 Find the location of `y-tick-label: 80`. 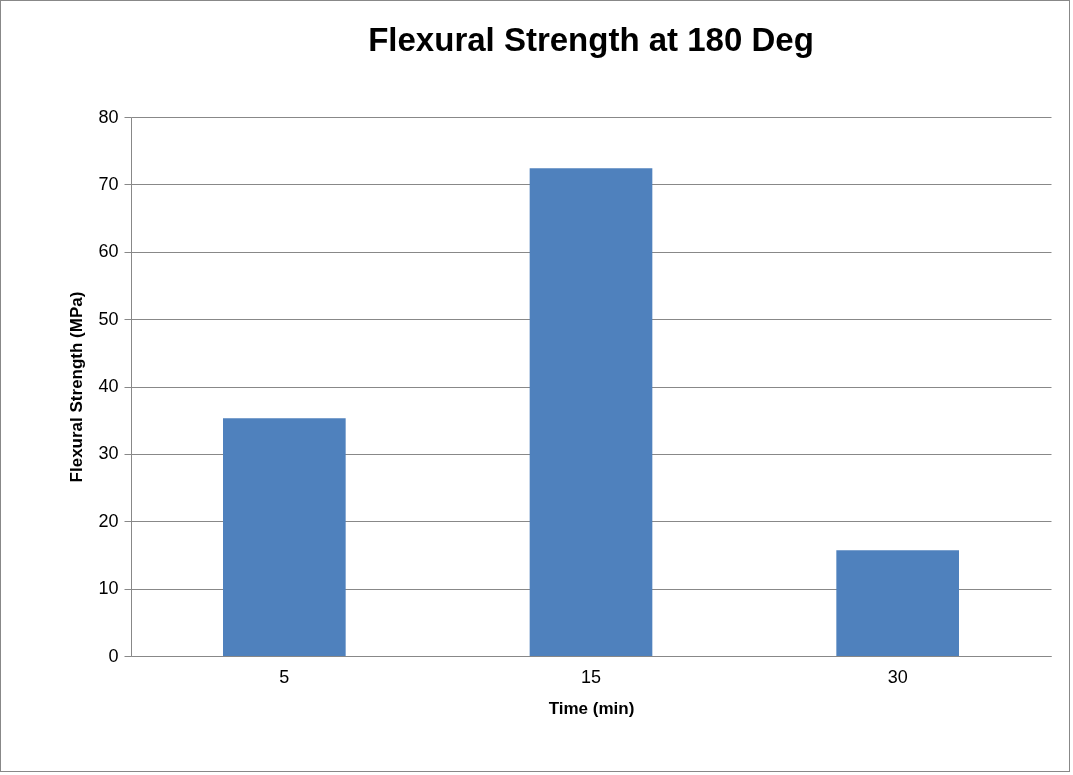

y-tick-label: 80 is located at coordinates (108, 116).